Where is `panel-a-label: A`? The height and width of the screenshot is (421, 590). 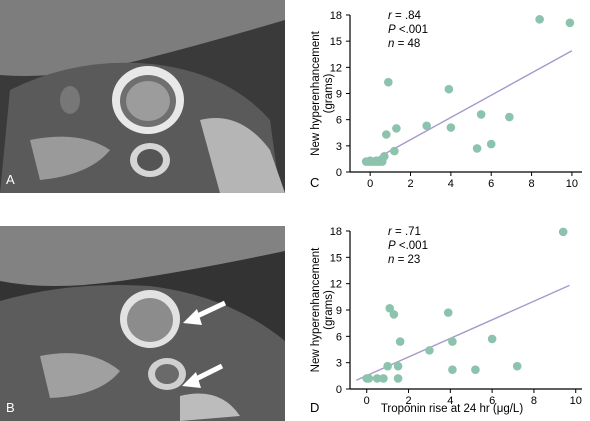
panel-a-label: A is located at coordinates (10, 179).